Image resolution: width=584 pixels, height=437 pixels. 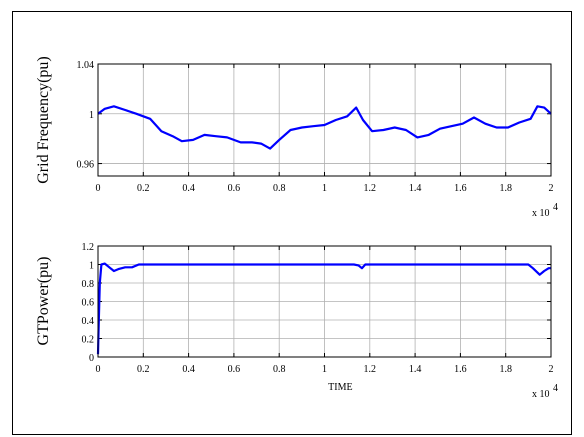 What do you see at coordinates (415, 188) in the screenshot?
I see `frequency-x-tick-label: 1.4` at bounding box center [415, 188].